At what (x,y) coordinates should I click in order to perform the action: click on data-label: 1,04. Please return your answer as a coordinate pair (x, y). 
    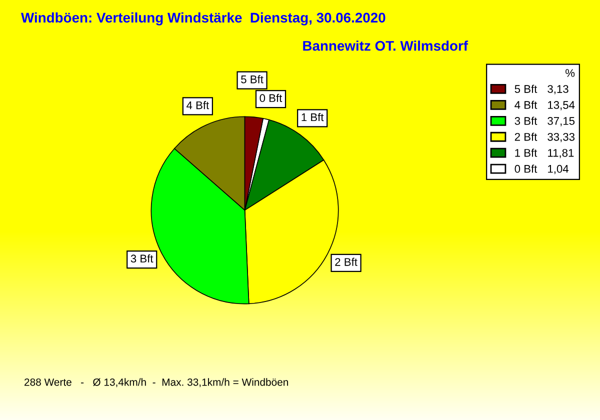
    Looking at the image, I should click on (558, 169).